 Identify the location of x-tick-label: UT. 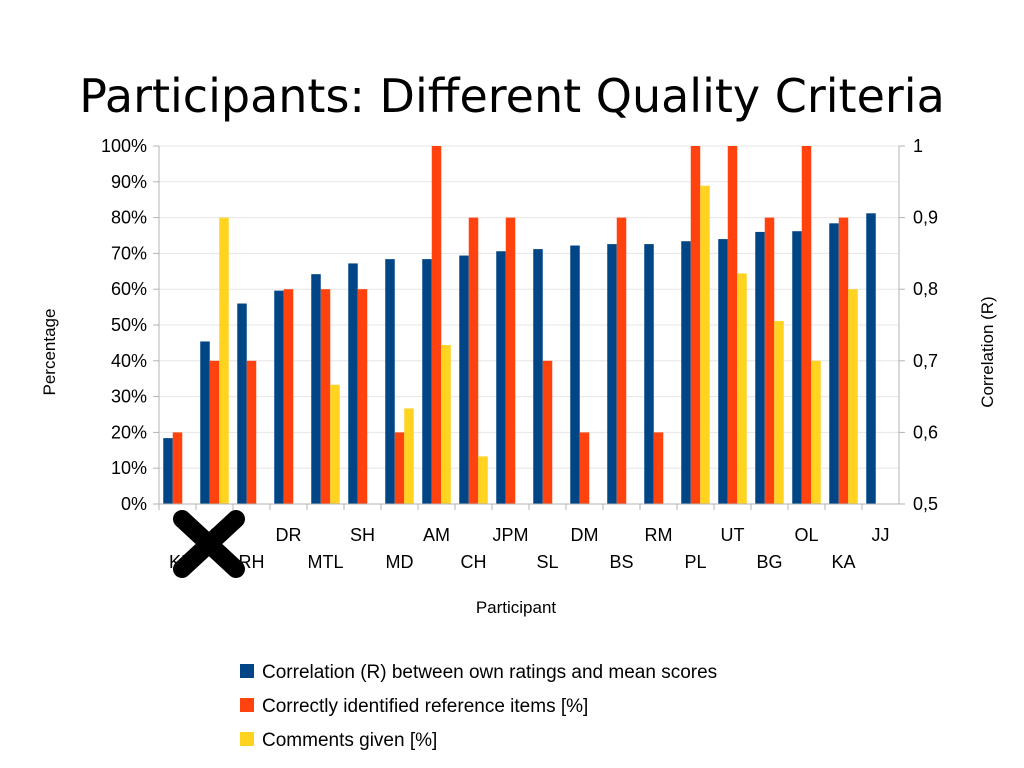
(733, 535).